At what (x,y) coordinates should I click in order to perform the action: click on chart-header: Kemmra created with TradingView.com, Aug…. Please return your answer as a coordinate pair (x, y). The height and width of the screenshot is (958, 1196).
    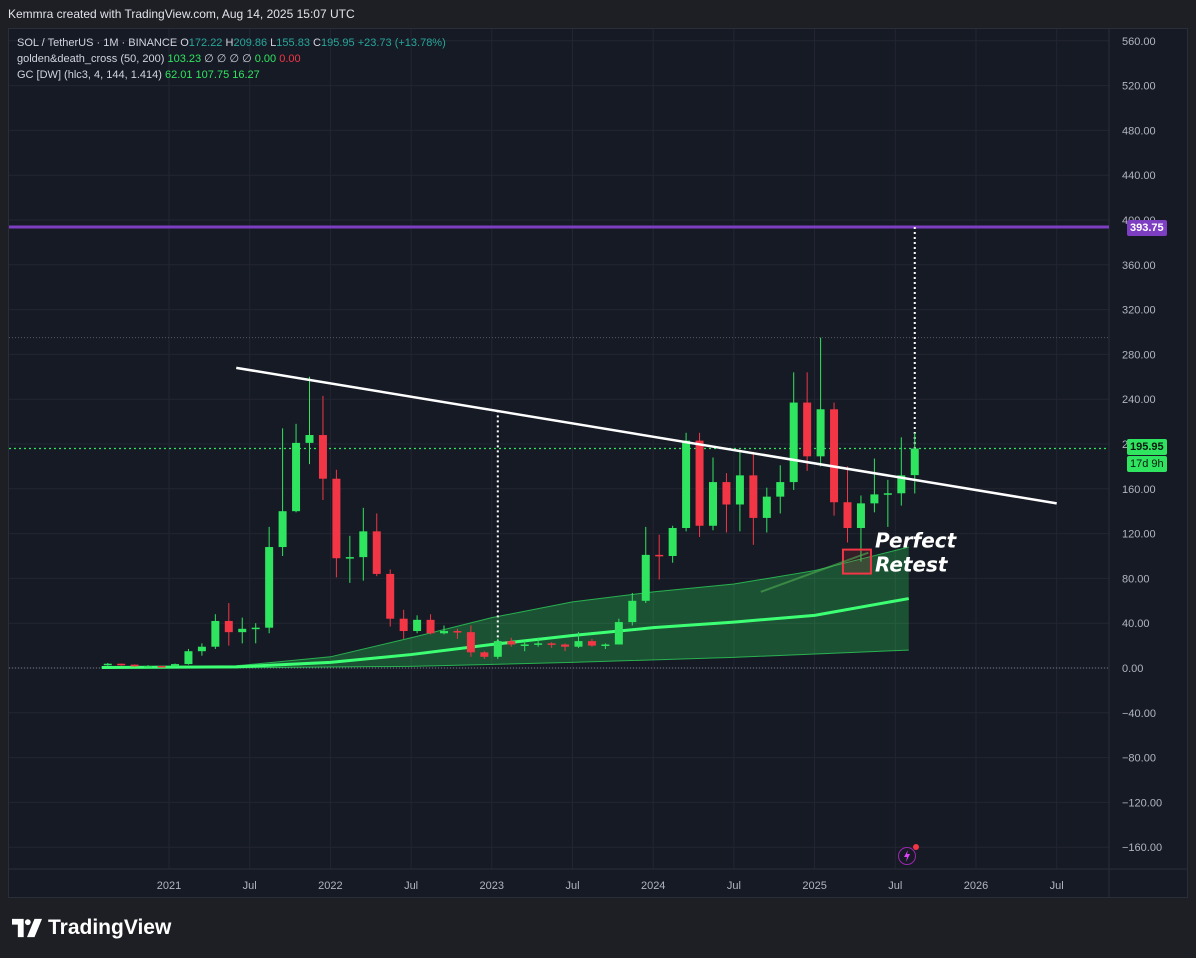
    Looking at the image, I should click on (598, 14).